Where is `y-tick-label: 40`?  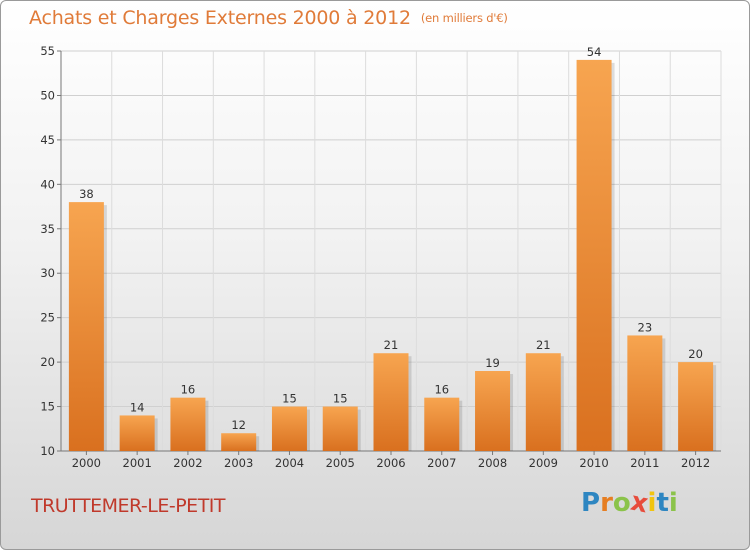
y-tick-label: 40 is located at coordinates (47, 184).